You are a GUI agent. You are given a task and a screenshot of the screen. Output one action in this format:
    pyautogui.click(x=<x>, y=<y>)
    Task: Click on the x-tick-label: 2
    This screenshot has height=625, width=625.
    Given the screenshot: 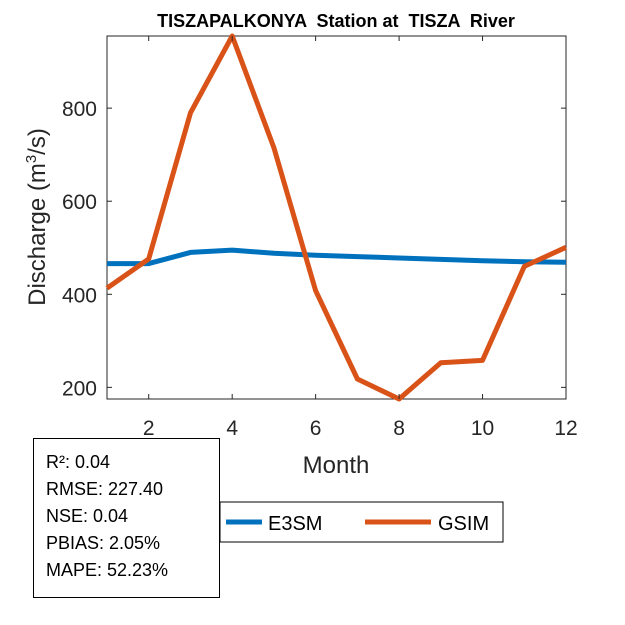 What is the action you would take?
    pyautogui.click(x=149, y=428)
    